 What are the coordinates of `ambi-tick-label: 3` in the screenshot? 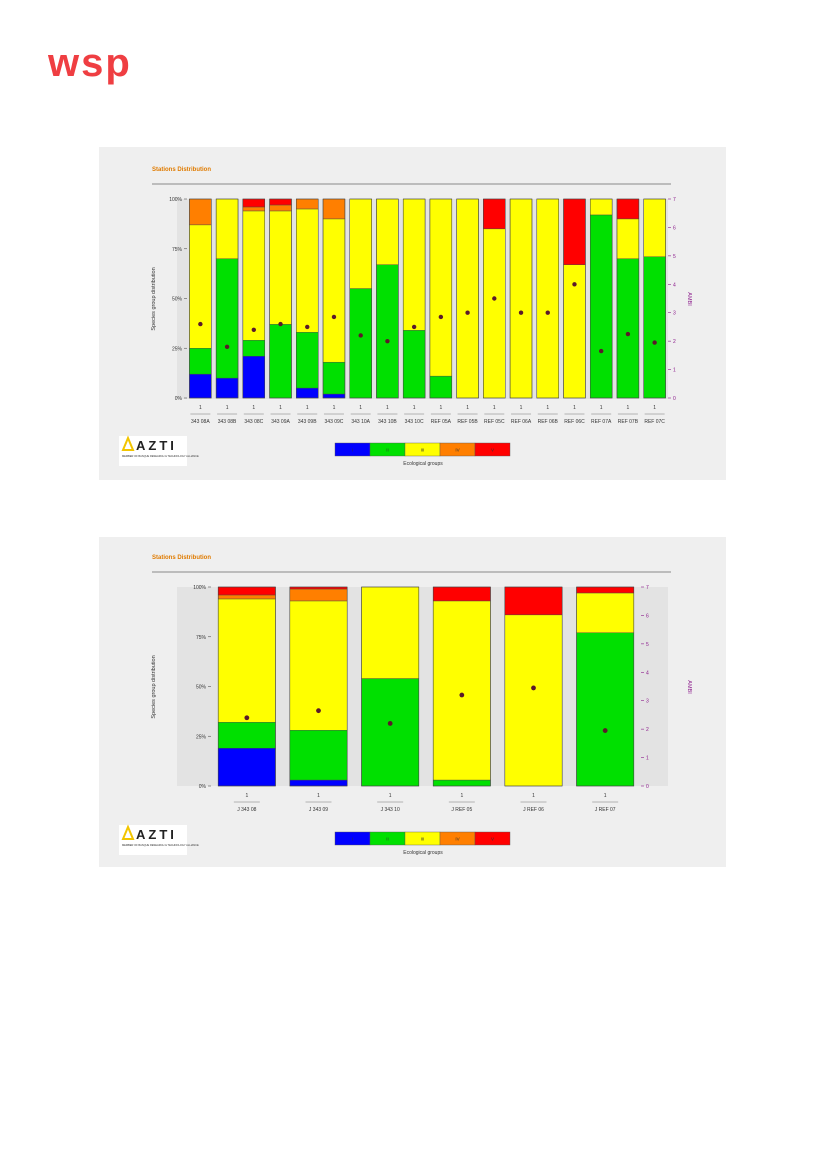 It's located at (674, 314).